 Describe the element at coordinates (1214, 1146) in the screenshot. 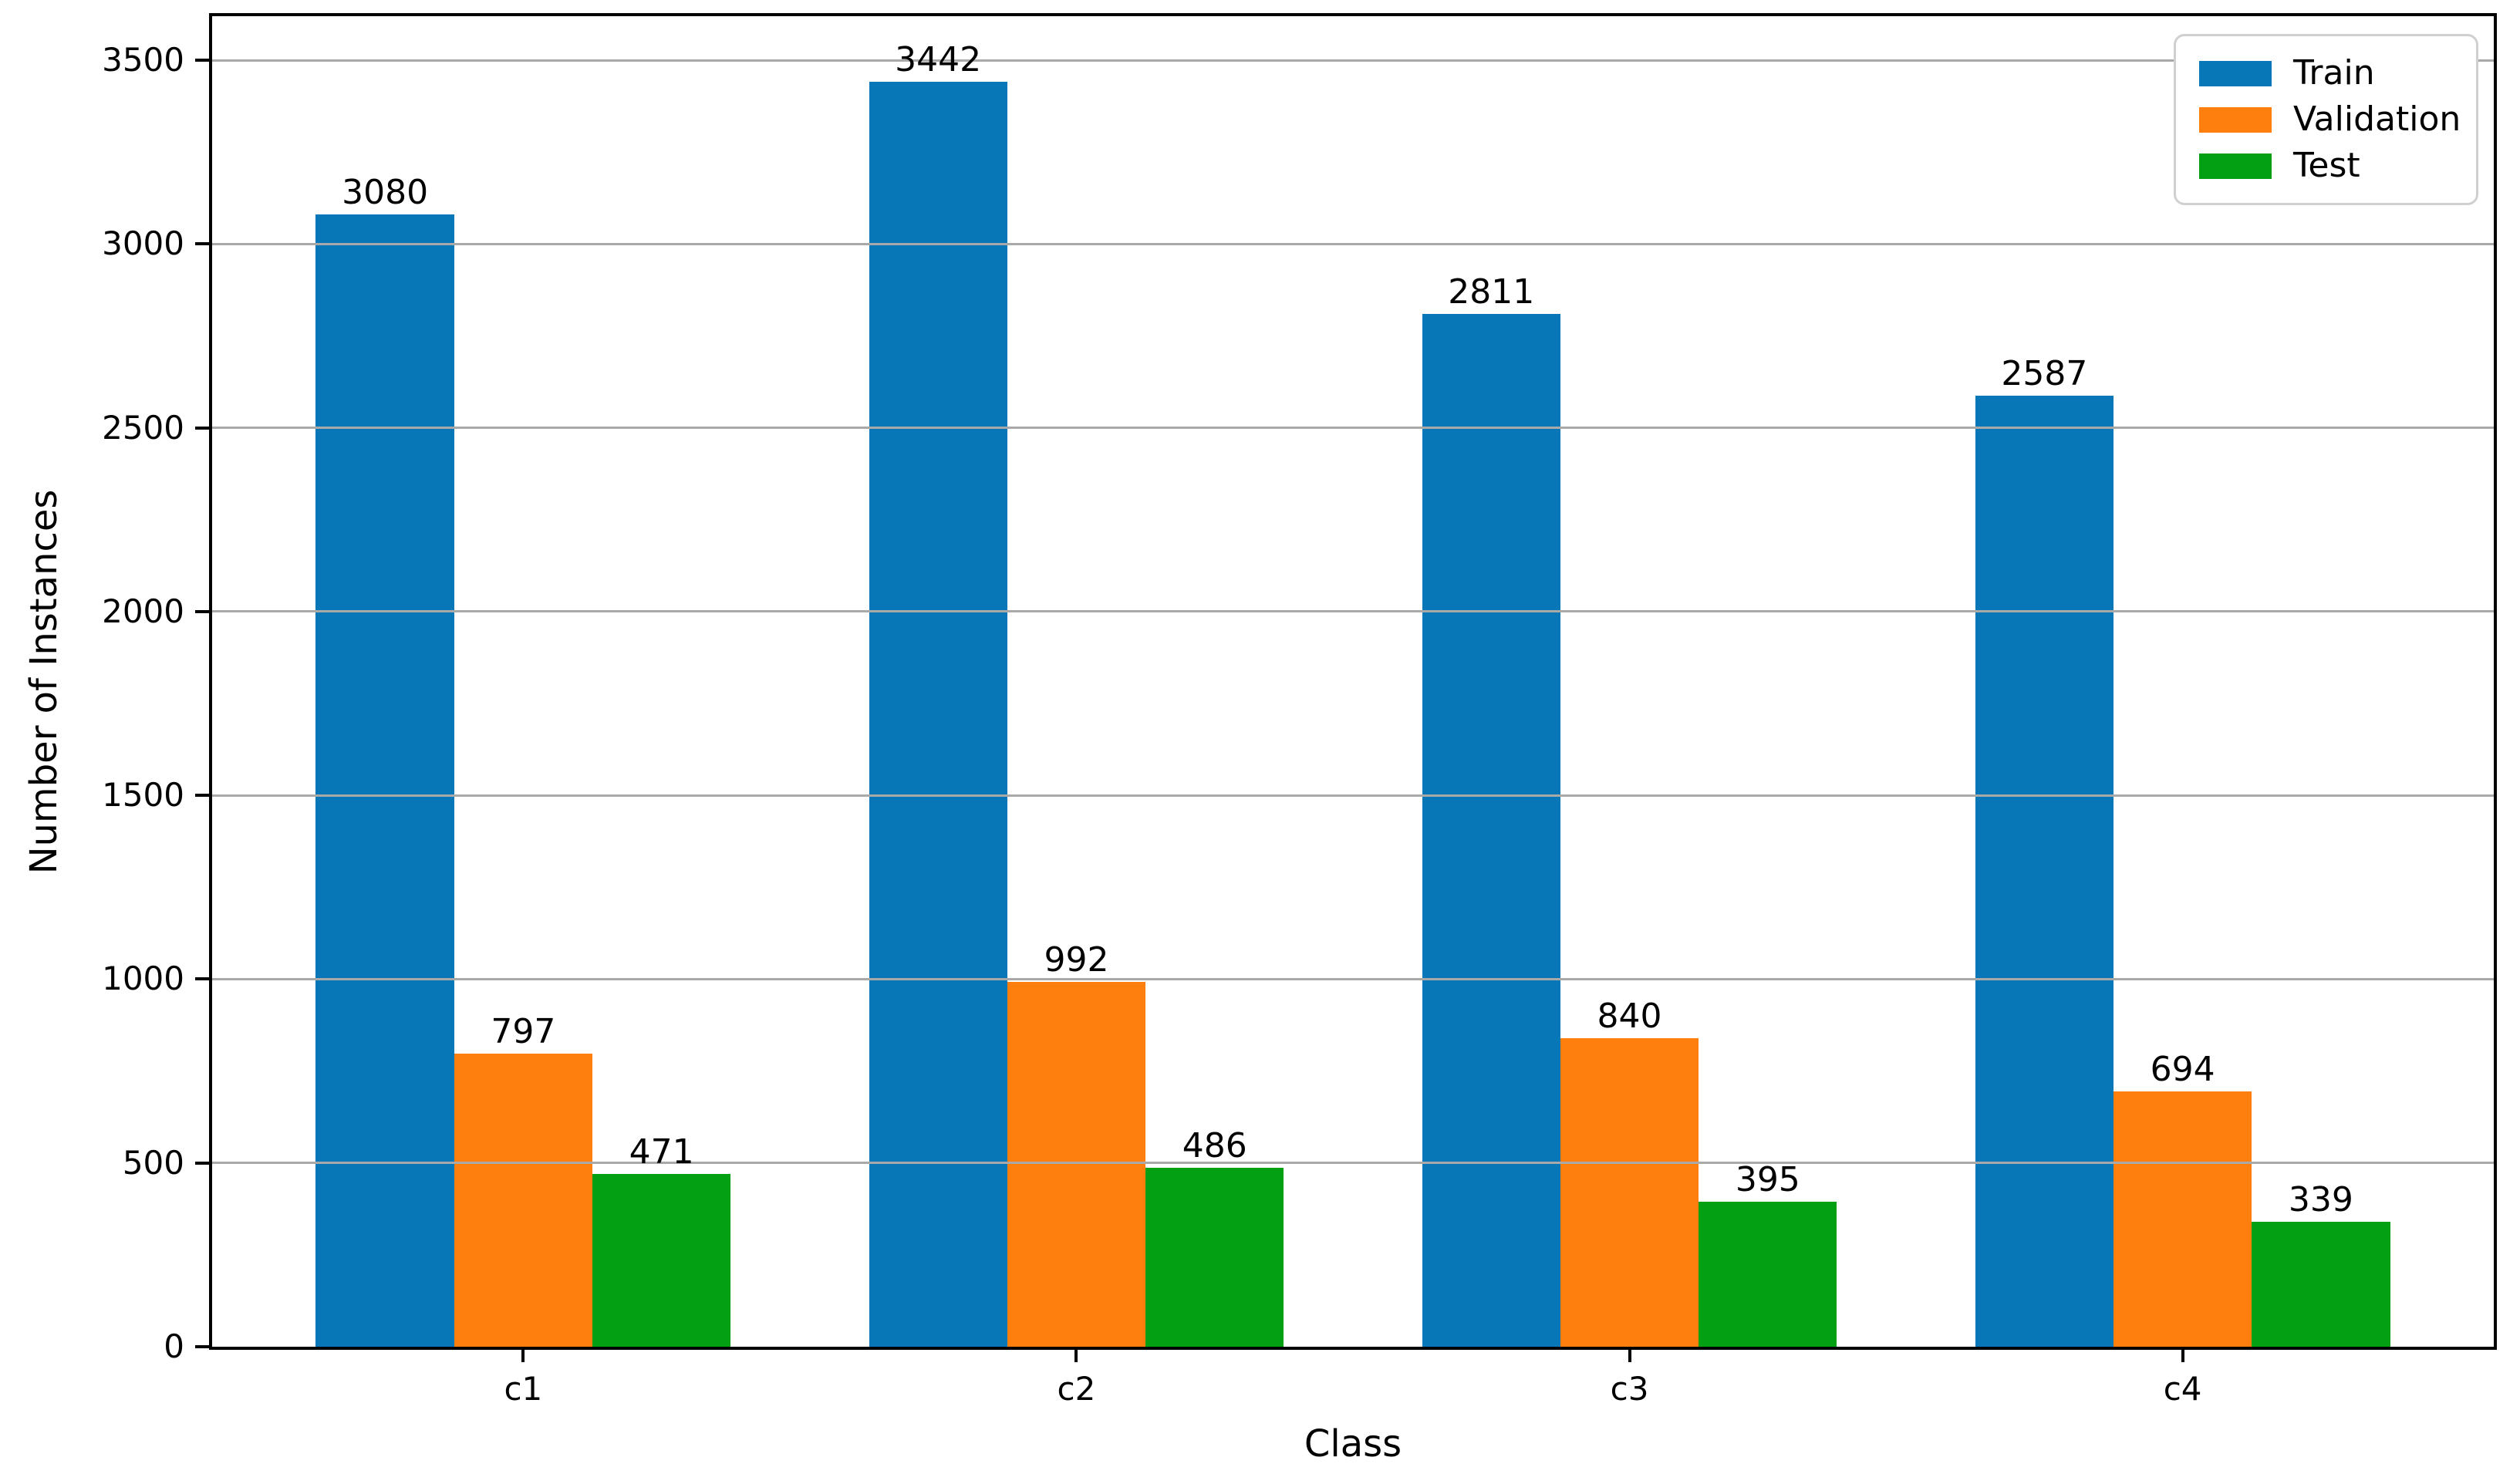

I see `bar-value-test-c2: 486` at that location.